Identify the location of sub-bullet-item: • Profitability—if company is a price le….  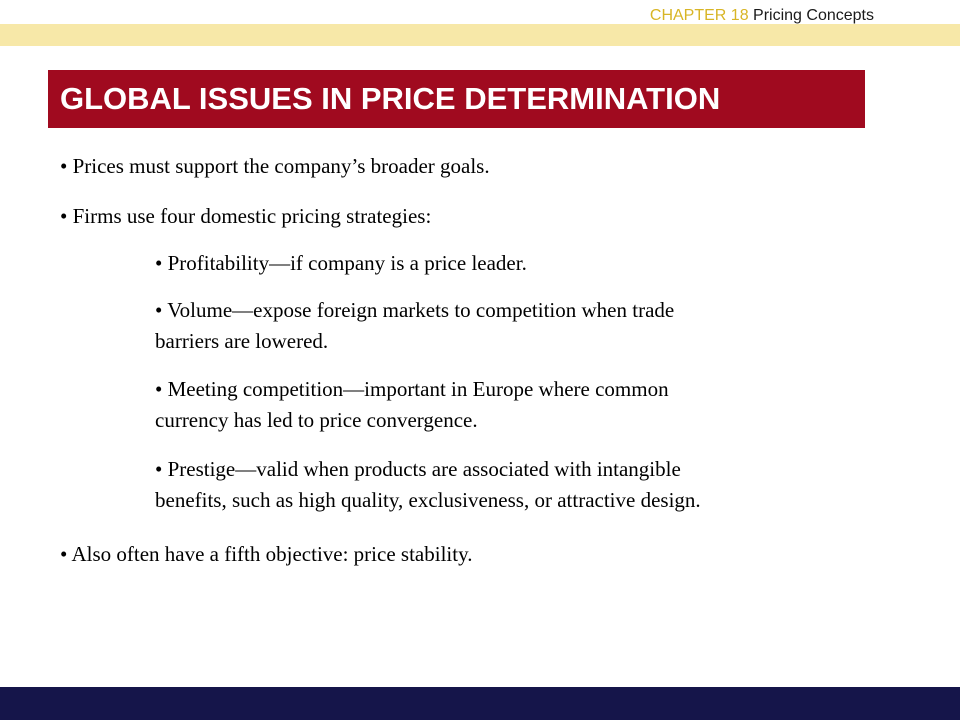
(341, 263).